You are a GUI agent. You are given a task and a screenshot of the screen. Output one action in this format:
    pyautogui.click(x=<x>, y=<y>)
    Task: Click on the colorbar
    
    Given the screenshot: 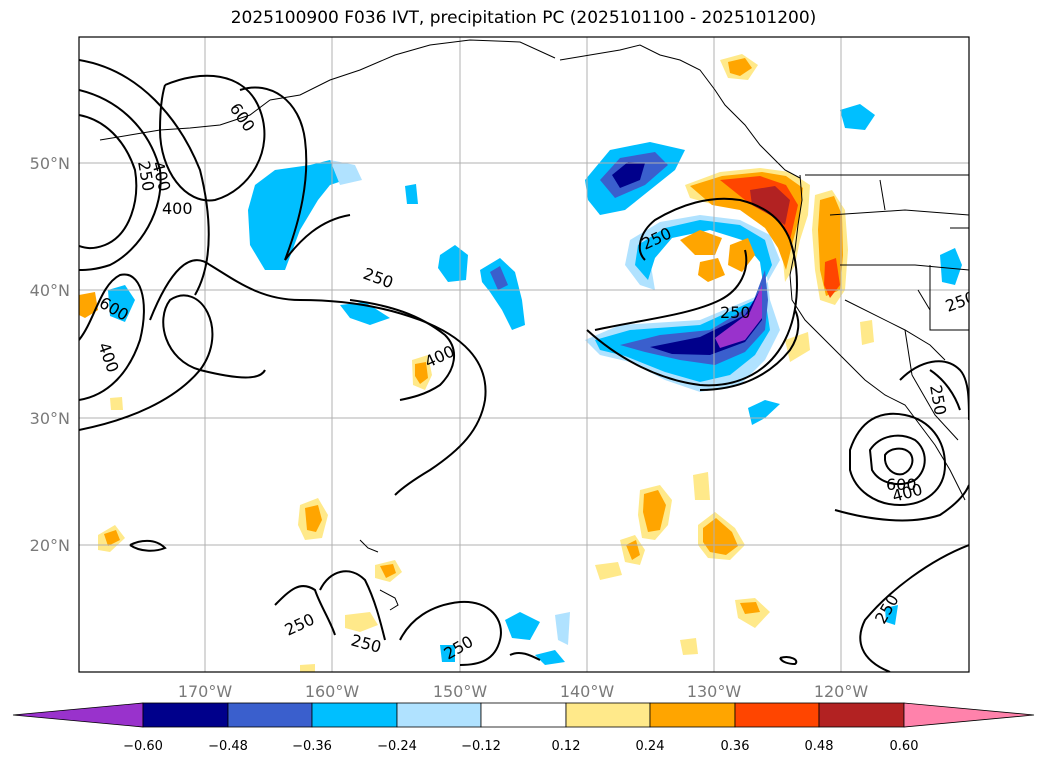 What is the action you would take?
    pyautogui.click(x=523, y=715)
    